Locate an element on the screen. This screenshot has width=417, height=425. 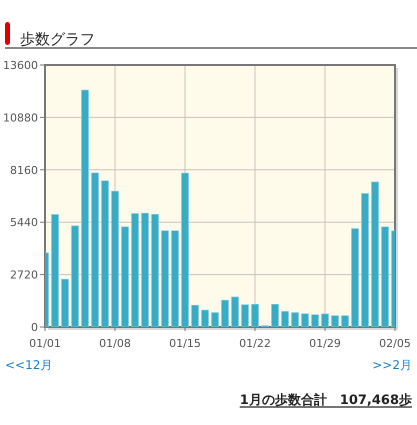
x-tick-label: 01/01 is located at coordinates (45, 343).